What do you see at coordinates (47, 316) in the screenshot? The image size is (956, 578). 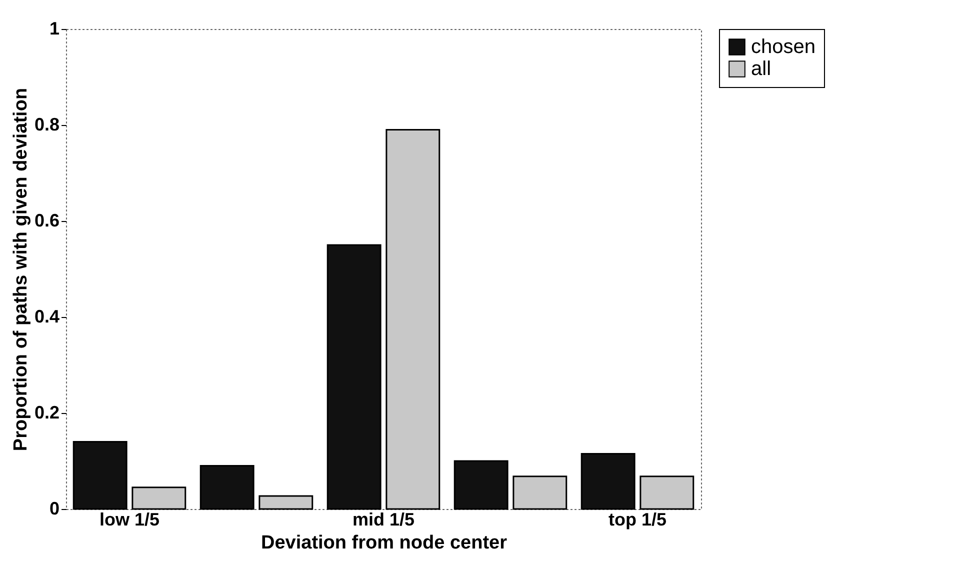 I see `y-tick-label: 0.4` at bounding box center [47, 316].